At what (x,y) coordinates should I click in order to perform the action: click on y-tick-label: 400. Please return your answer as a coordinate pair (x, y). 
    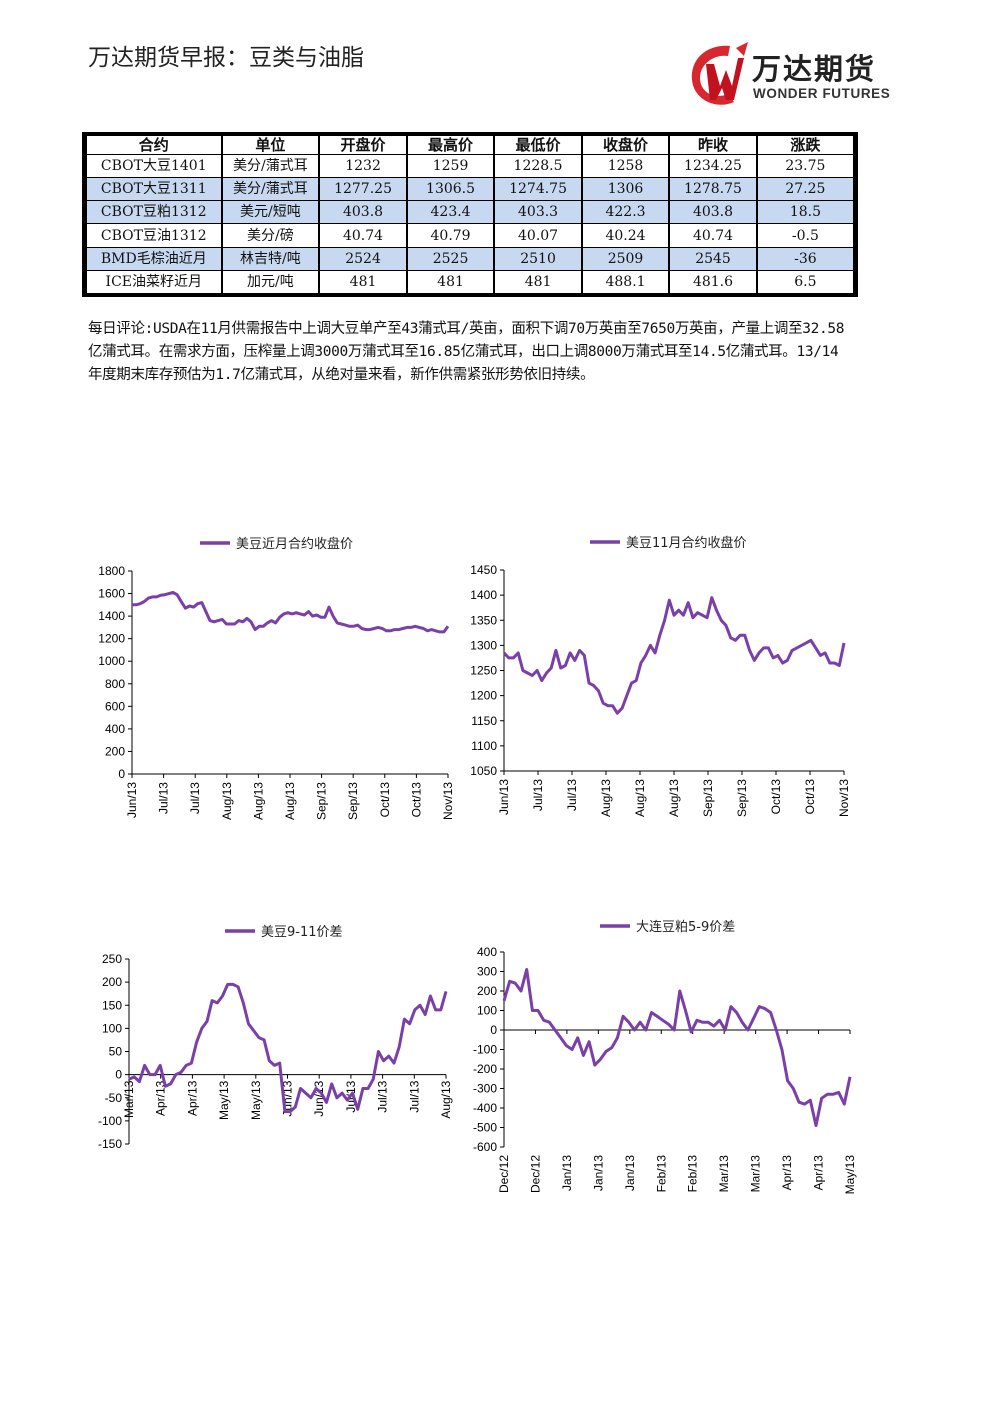
    Looking at the image, I should click on (487, 952).